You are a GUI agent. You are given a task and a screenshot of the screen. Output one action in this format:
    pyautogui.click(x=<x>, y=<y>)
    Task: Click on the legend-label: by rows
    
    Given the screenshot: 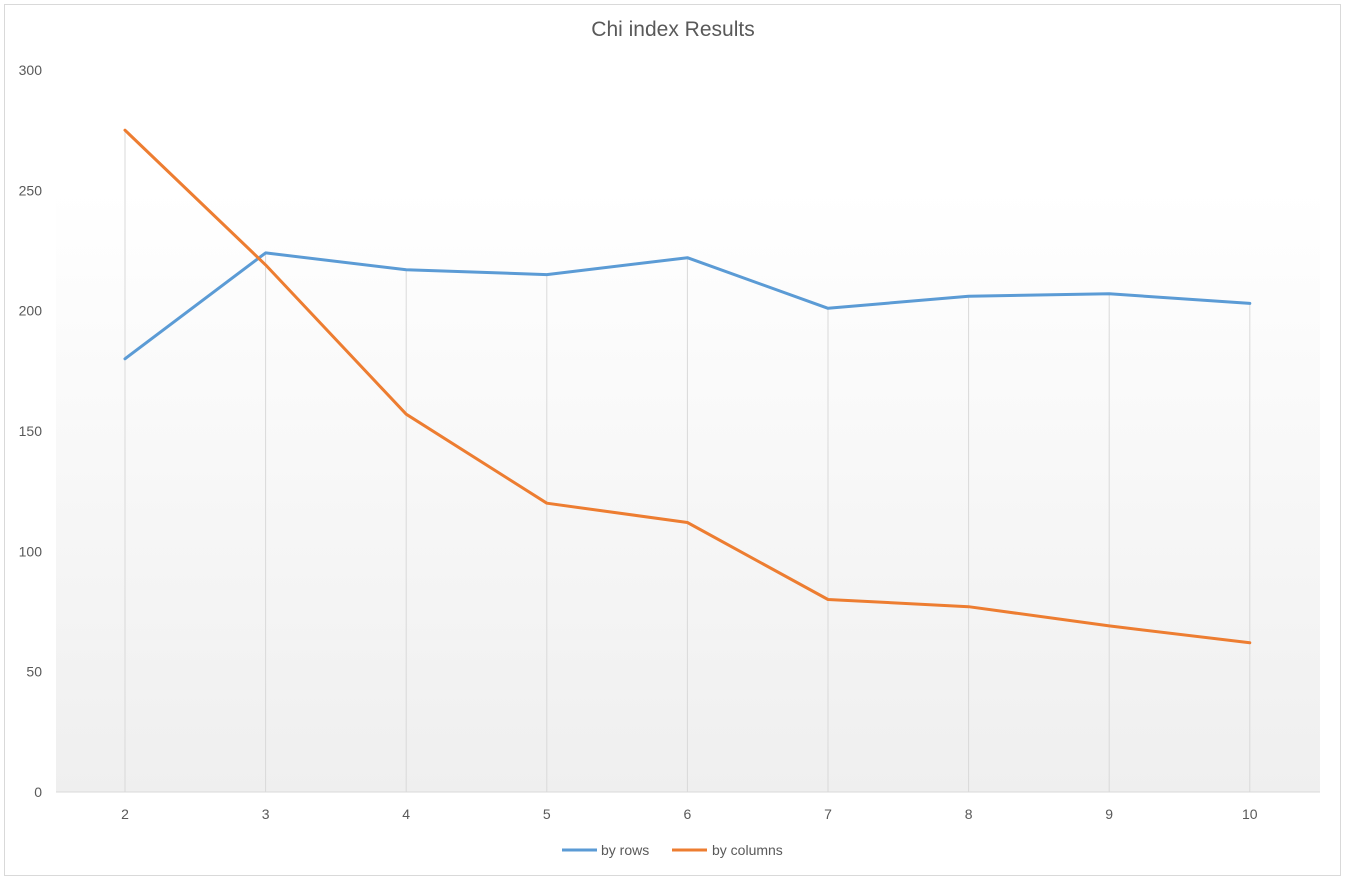 What is the action you would take?
    pyautogui.click(x=625, y=850)
    